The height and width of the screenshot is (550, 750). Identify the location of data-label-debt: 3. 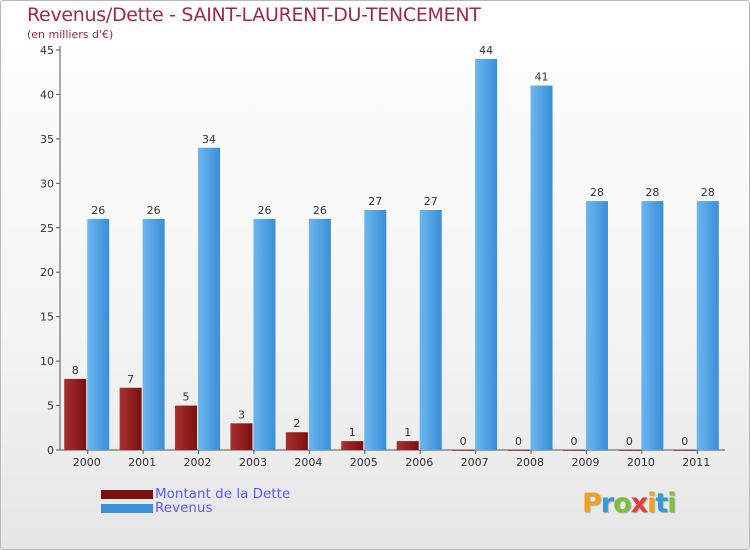
(241, 414).